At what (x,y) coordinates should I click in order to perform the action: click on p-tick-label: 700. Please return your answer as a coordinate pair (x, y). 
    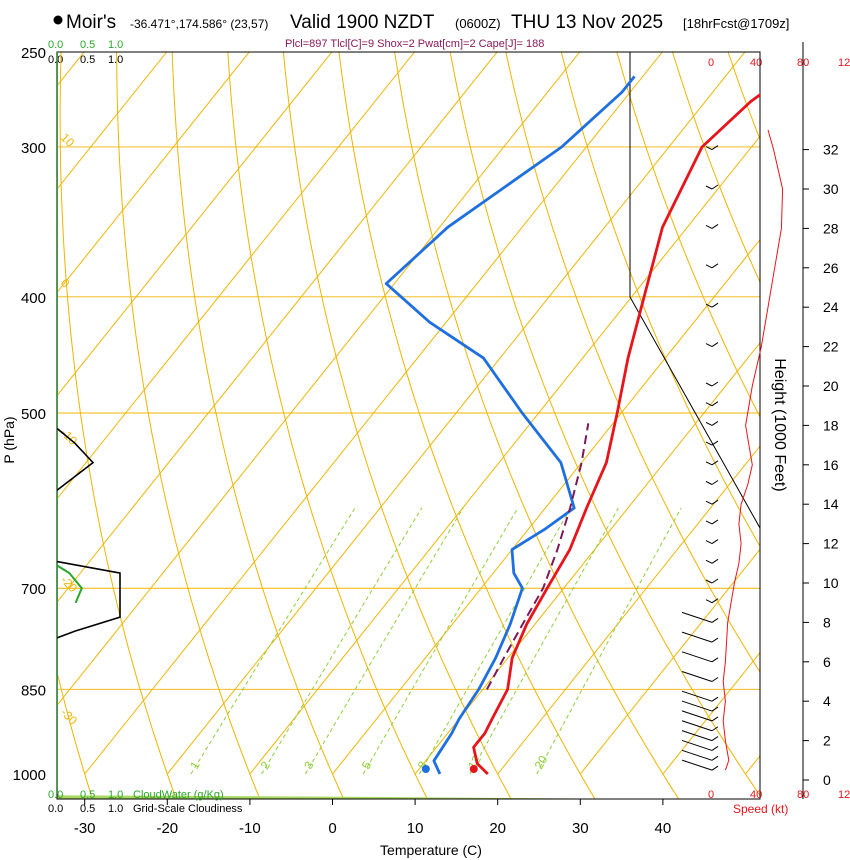
    Looking at the image, I should click on (33, 589).